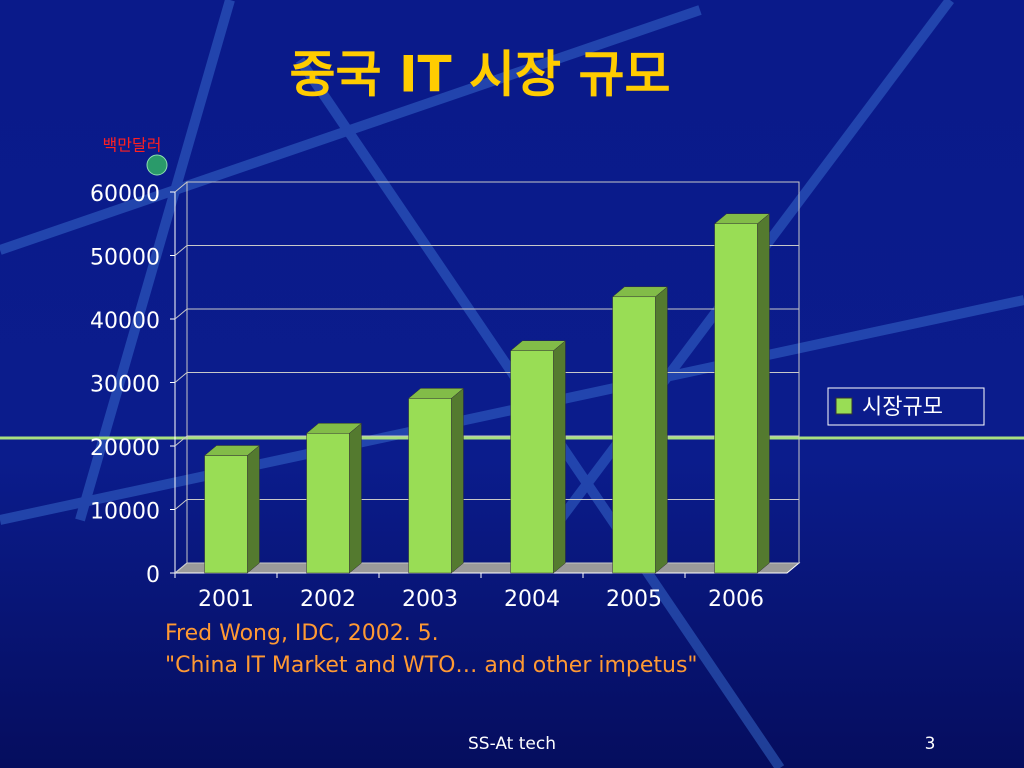 The image size is (1024, 768). I want to click on chart-title: 중국 IT 시장 규모, so click(480, 75).